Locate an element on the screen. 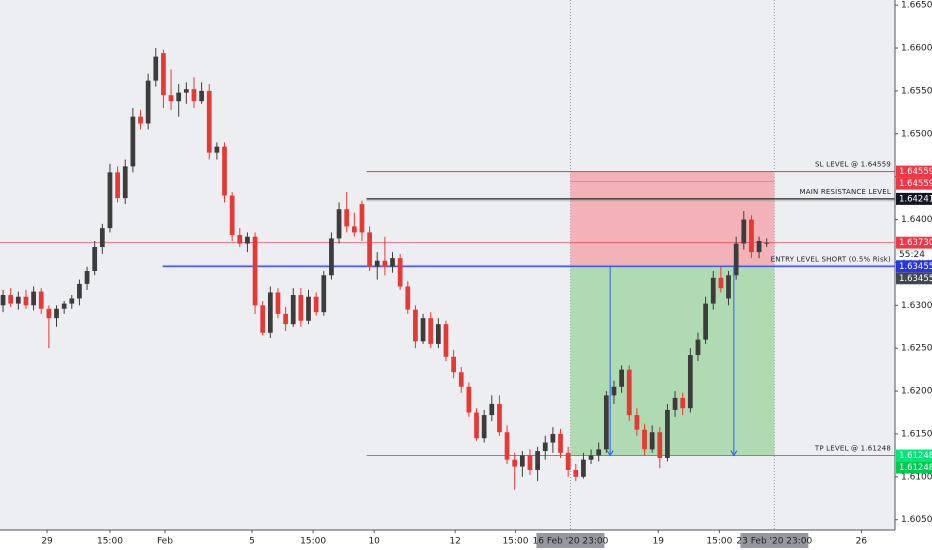 The image size is (932, 550). countdown-label: 55:24 is located at coordinates (912, 255).